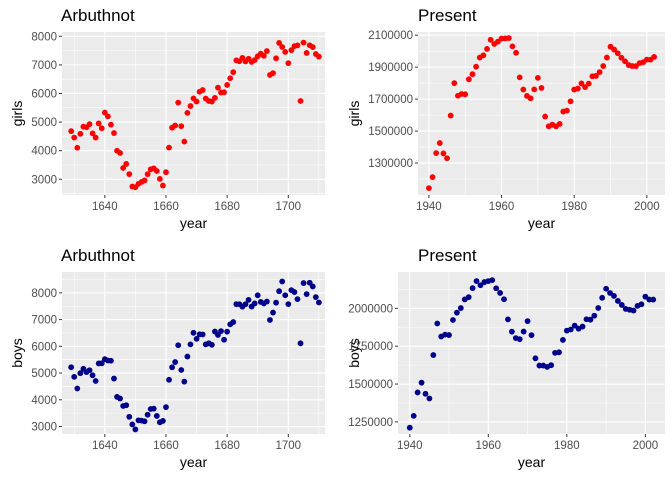 This screenshot has width=672, height=480. Describe the element at coordinates (44, 294) in the screenshot. I see `y-tick-label: 8000` at that location.